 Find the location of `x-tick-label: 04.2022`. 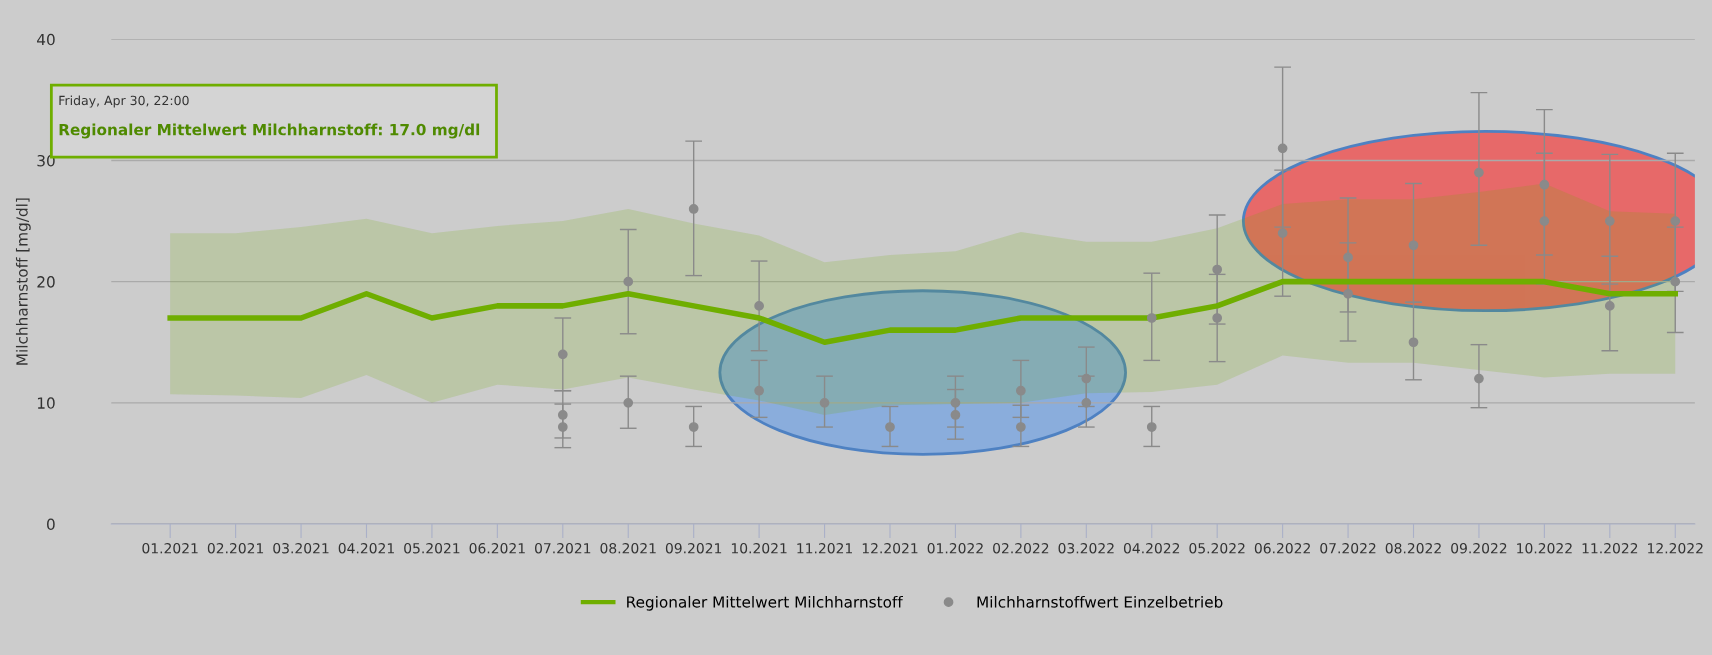

x-tick-label: 04.2022 is located at coordinates (1151, 548).